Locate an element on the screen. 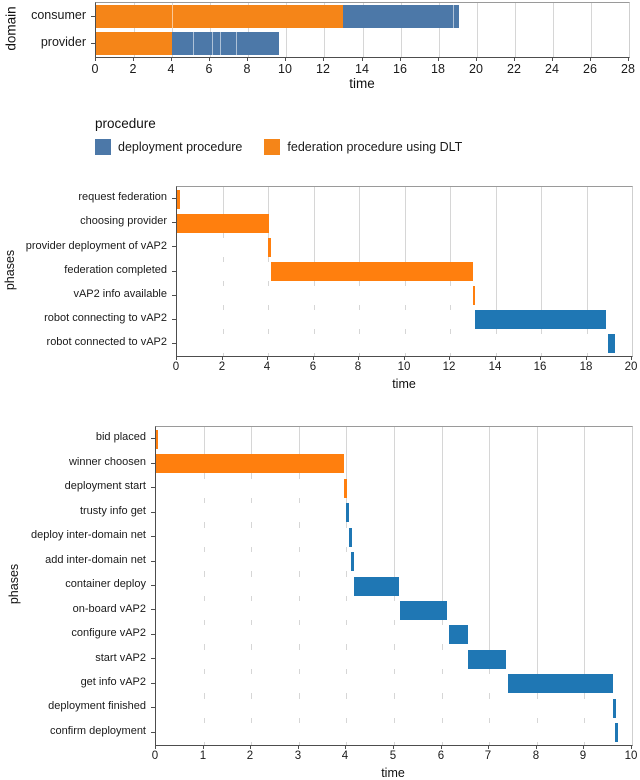  legend-swatch-deployment-icon is located at coordinates (103, 147).